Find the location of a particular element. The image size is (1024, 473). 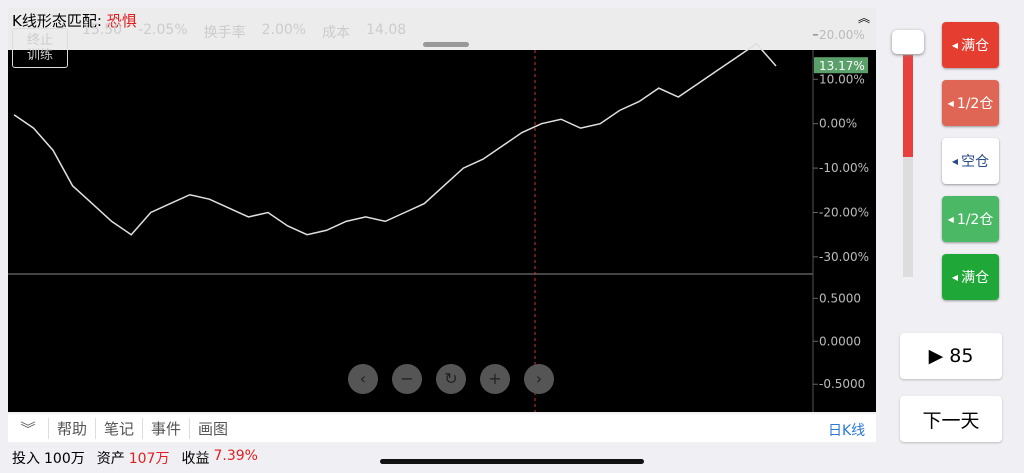

nav: ‹ − ↻ + › is located at coordinates (451, 379).